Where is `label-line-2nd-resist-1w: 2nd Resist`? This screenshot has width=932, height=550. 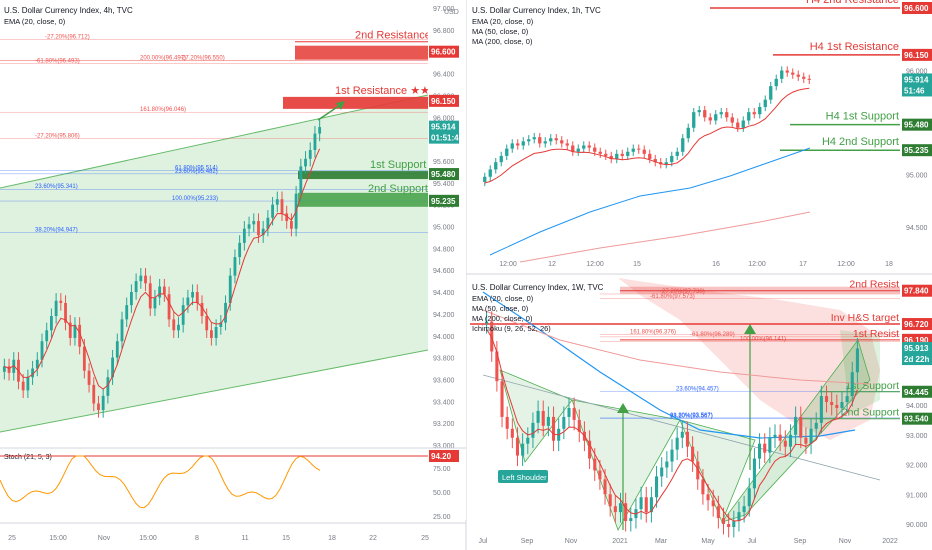
label-line-2nd-resist-1w: 2nd Resist is located at coordinates (874, 285).